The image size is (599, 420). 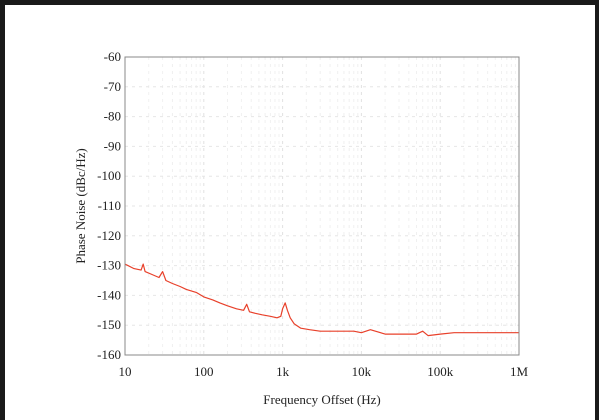 I want to click on y-tick-label: -130, so click(x=109, y=265).